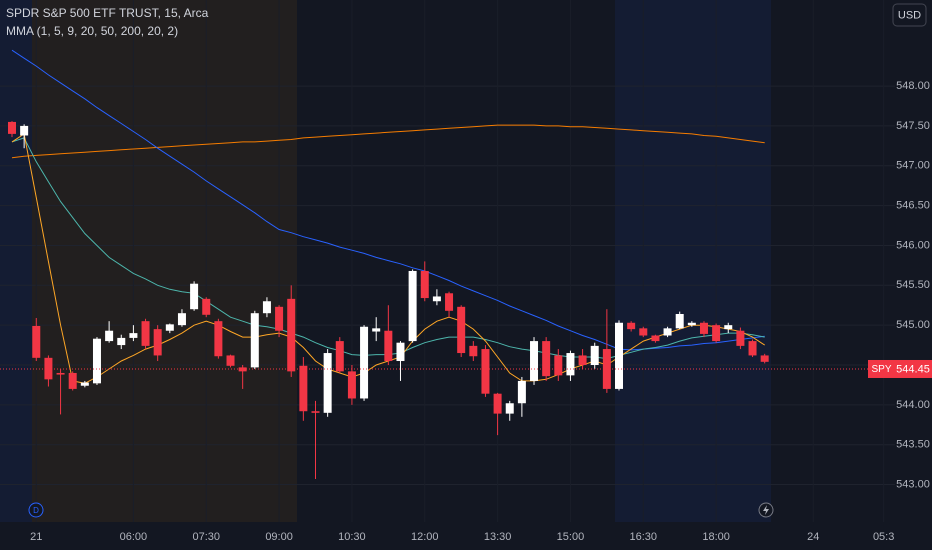 This screenshot has width=932, height=550. I want to click on y-tick-label: 545.50, so click(913, 285).